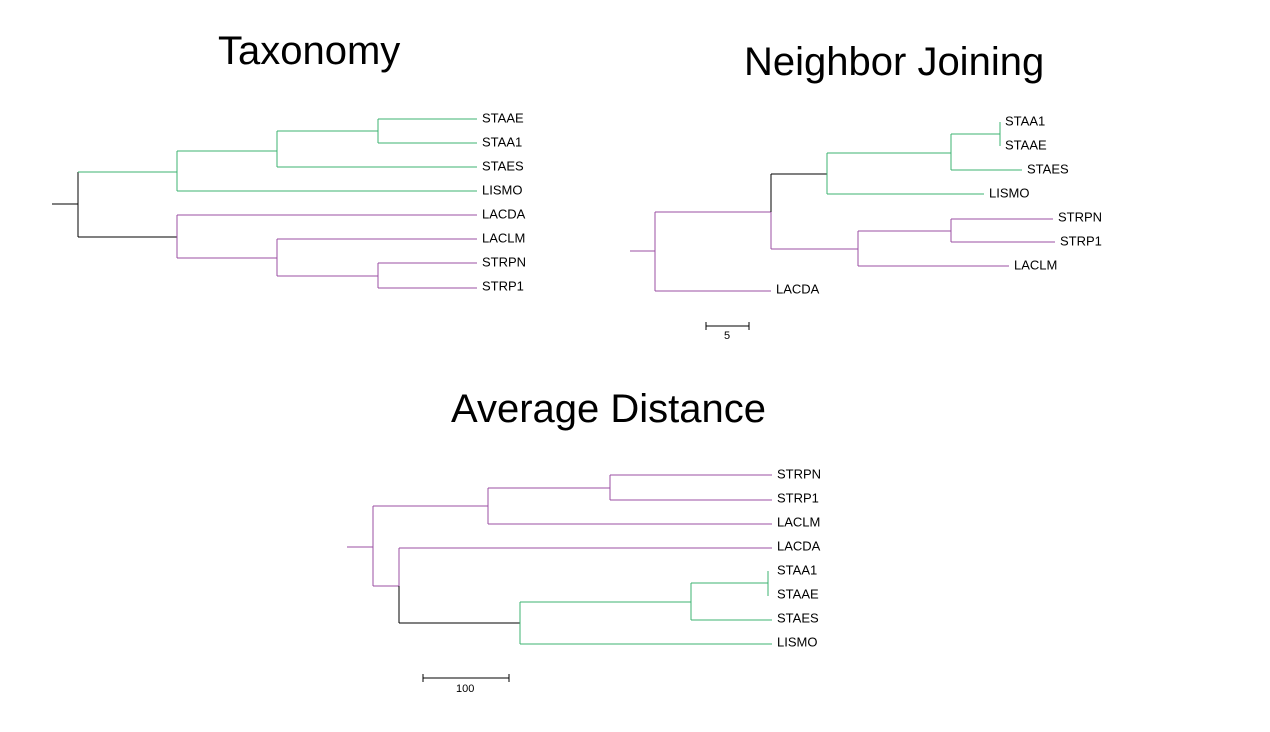  What do you see at coordinates (727, 336) in the screenshot?
I see `scale-bar-label: 5` at bounding box center [727, 336].